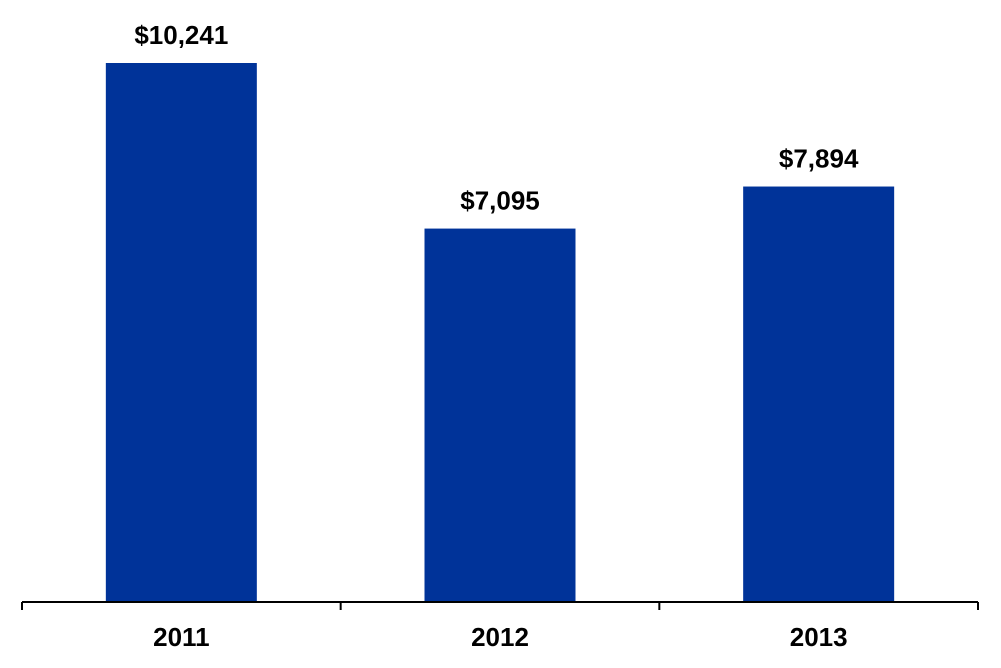 This screenshot has height=668, width=1001. I want to click on x-tick-label-2011: 2011, so click(181, 637).